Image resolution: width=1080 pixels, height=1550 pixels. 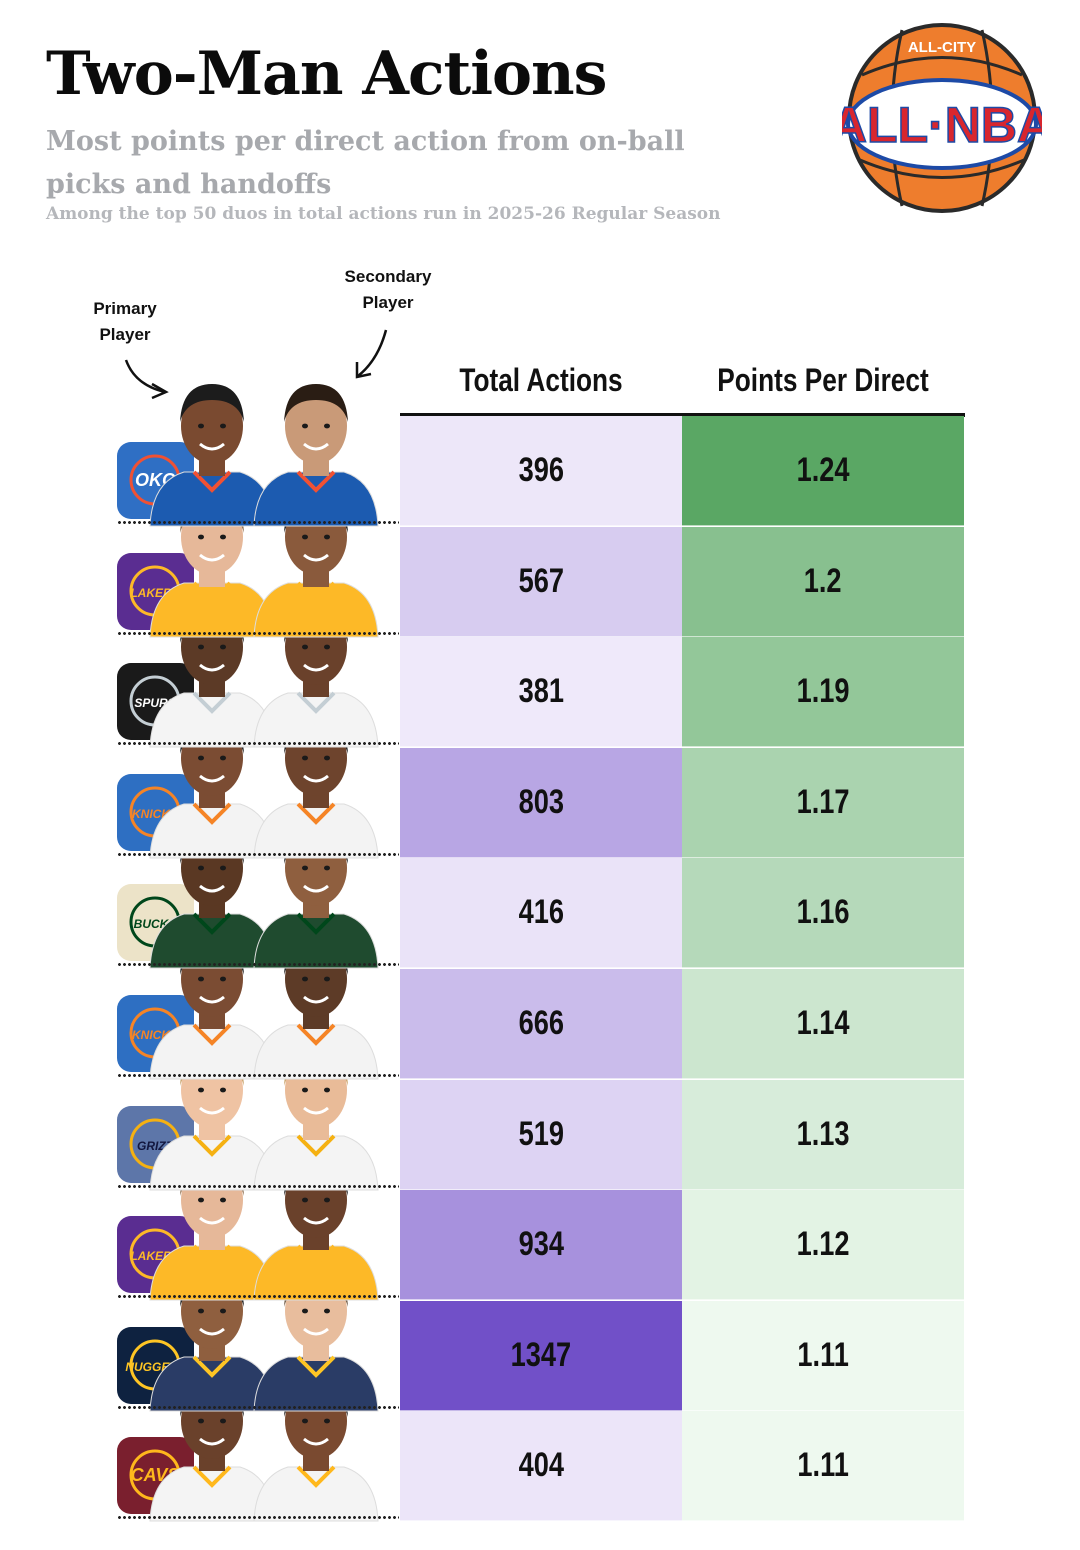 I want to click on points-per-direct-cell: 1.13, so click(x=823, y=1134).